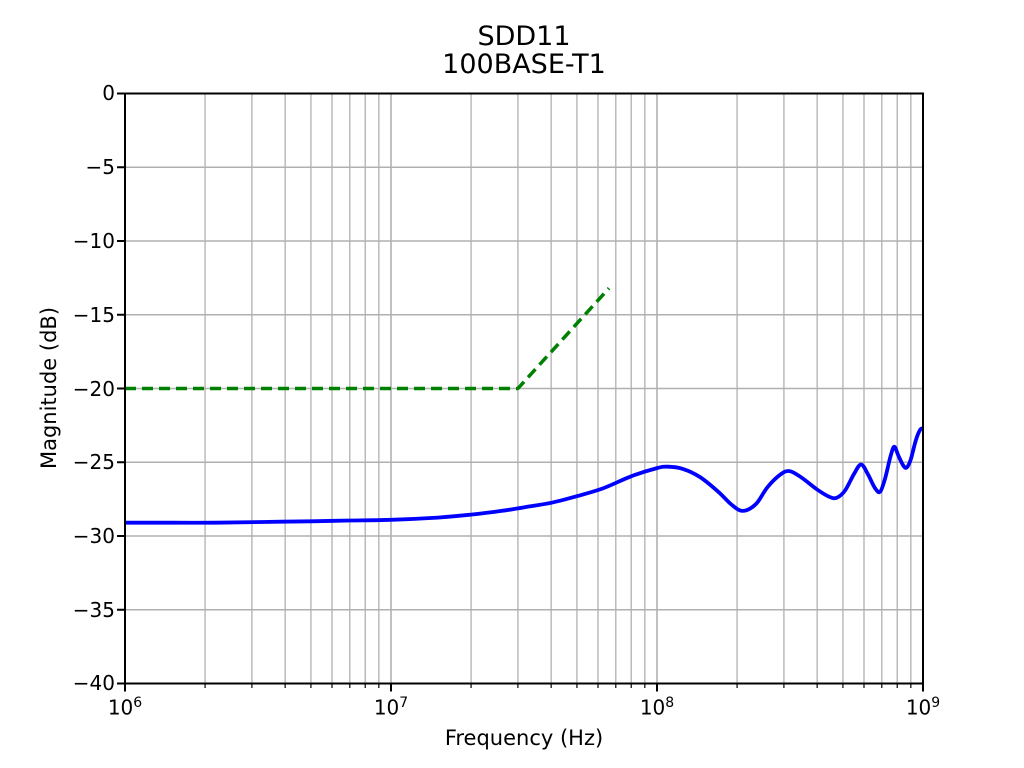  What do you see at coordinates (93, 315) in the screenshot?
I see `y-tick-label-m15: −15` at bounding box center [93, 315].